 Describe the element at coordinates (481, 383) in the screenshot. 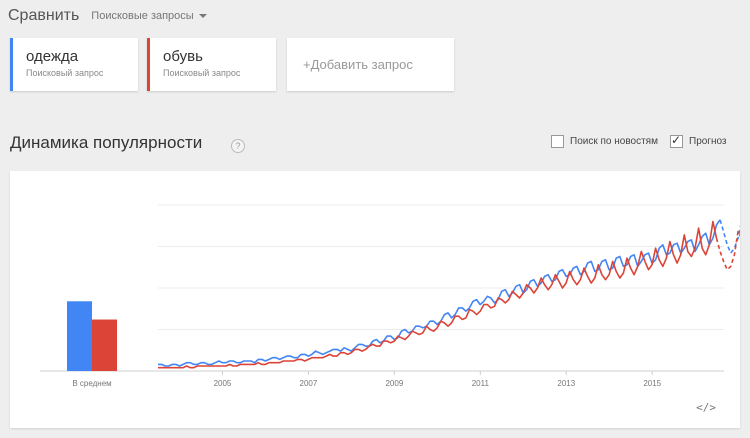

I see `x-tick-label: 2011` at that location.